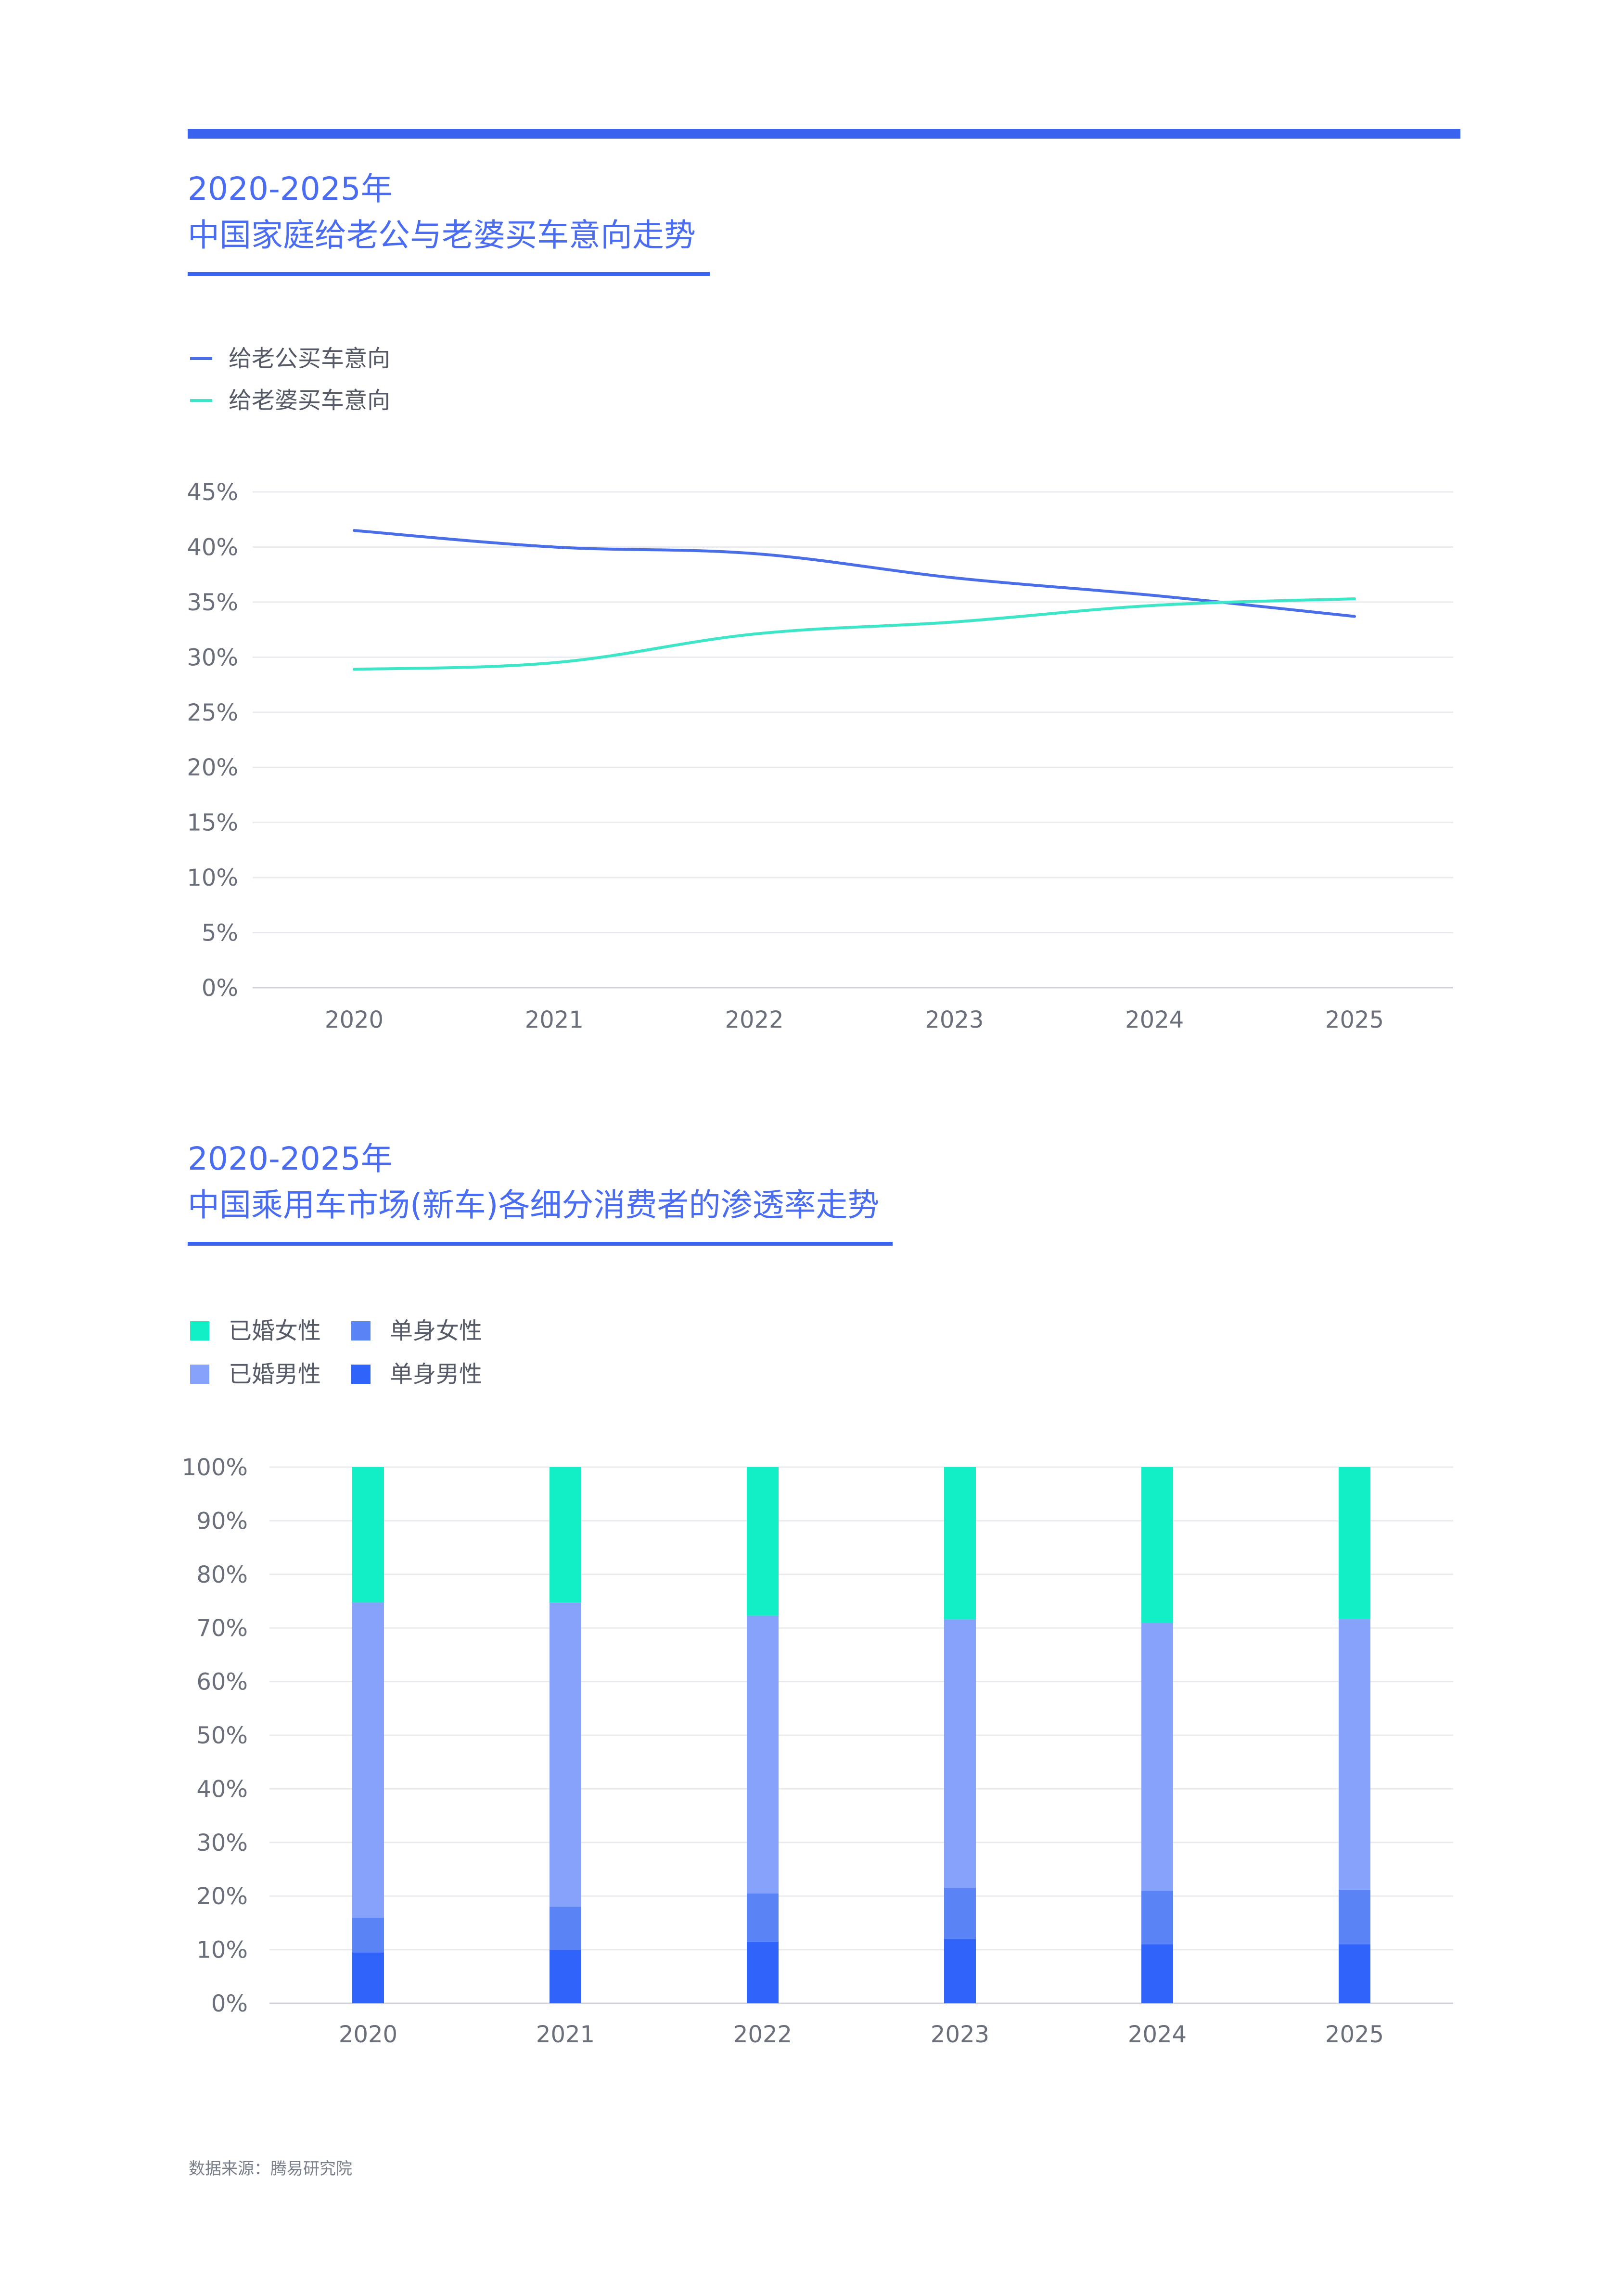 The height and width of the screenshot is (2282, 1624). Describe the element at coordinates (222, 1574) in the screenshot. I see `y-tick-label: 80%` at that location.